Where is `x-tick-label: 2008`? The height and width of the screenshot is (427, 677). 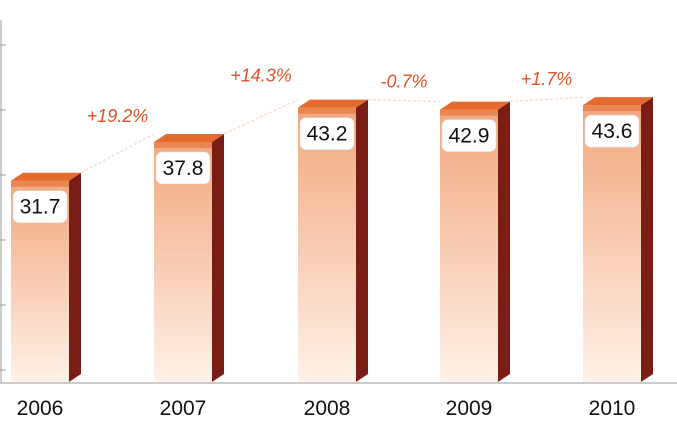 x-tick-label: 2008 is located at coordinates (327, 408).